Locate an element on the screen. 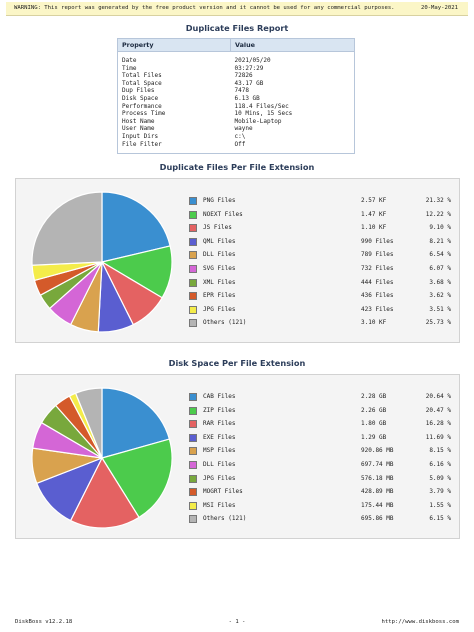 The width and height of the screenshot is (474, 632). legend-percent: 20.64 % is located at coordinates (438, 396).